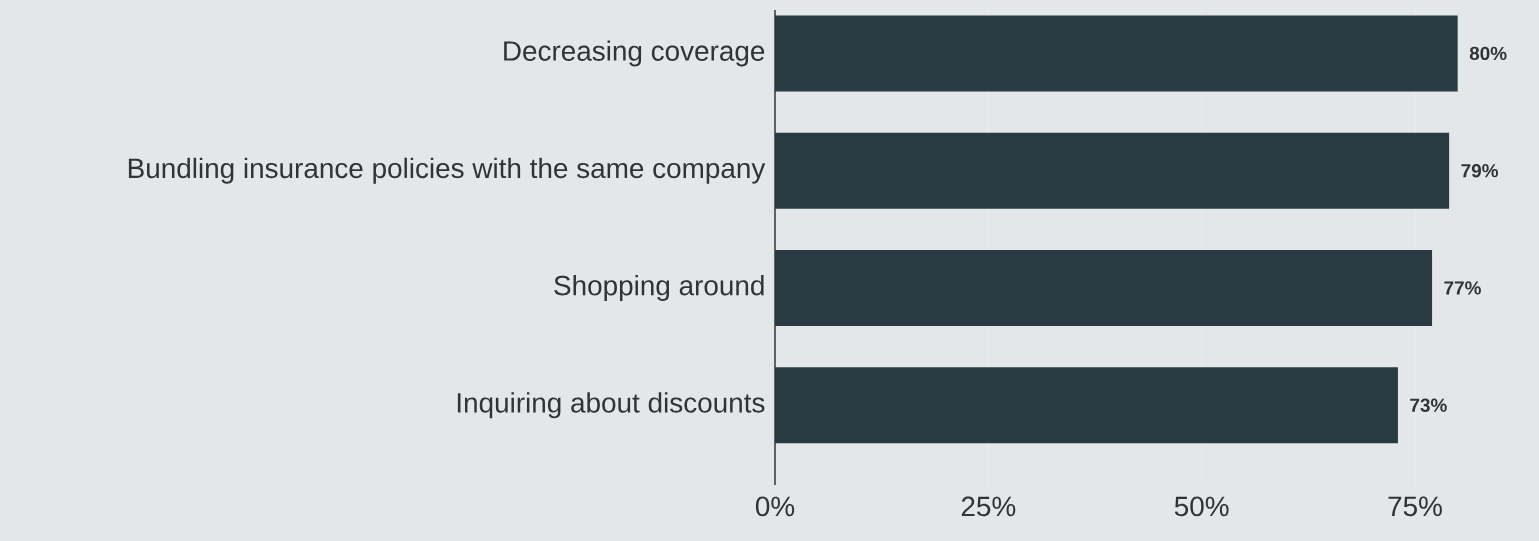 Image resolution: width=1539 pixels, height=541 pixels. I want to click on x-tick-label: 25%, so click(988, 506).